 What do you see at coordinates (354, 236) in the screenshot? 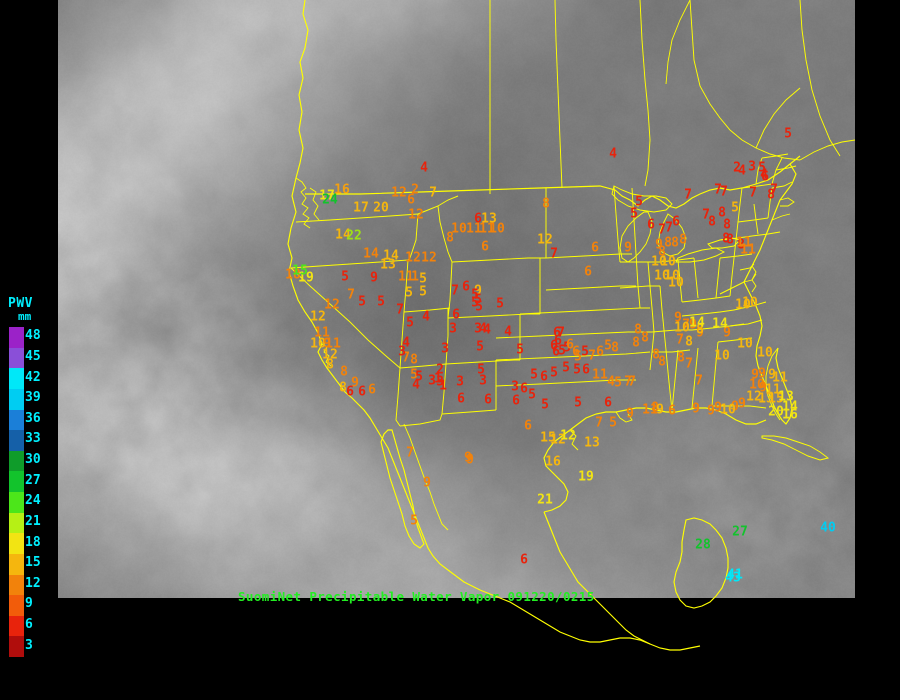
I see `station-value: 22` at bounding box center [354, 236].